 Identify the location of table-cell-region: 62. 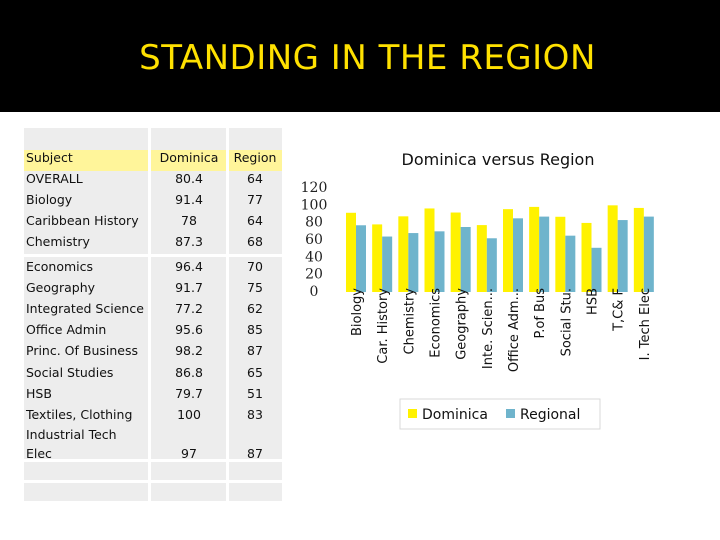
(255, 308).